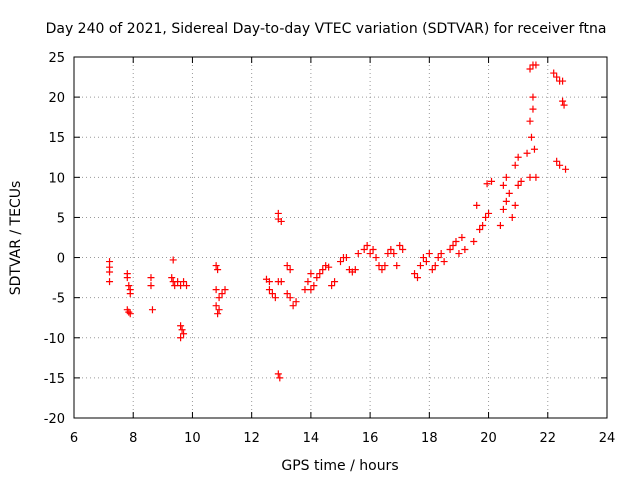  Describe the element at coordinates (16, 238) in the screenshot. I see `y-axis-label: SDTVAR / TECUs` at that location.